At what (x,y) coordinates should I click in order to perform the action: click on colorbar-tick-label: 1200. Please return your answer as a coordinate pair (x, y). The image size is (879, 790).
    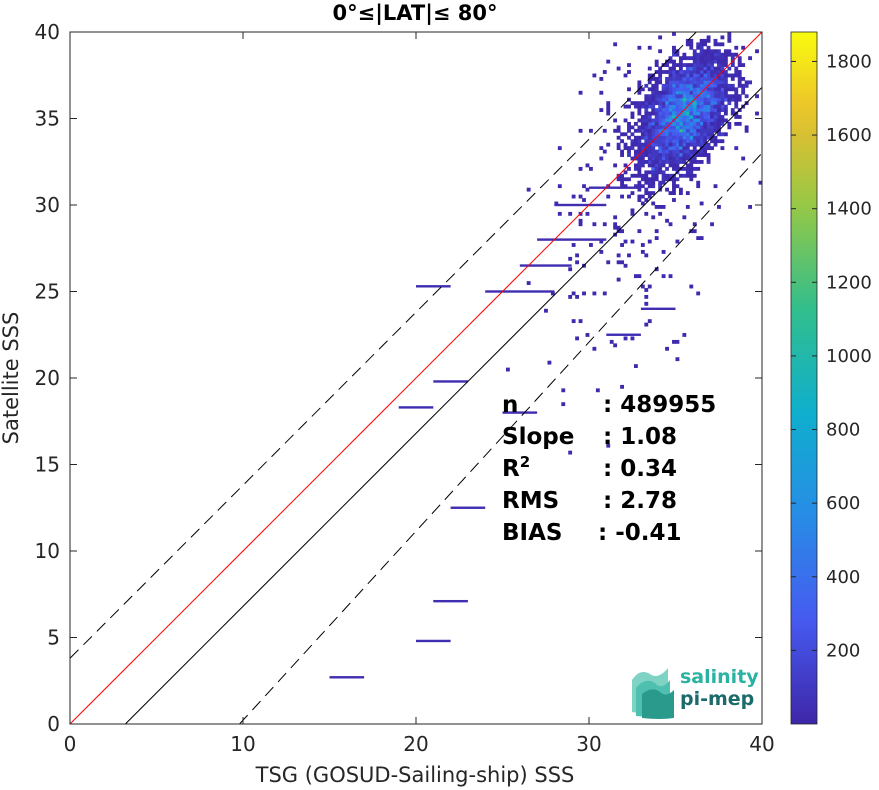
    Looking at the image, I should click on (849, 282).